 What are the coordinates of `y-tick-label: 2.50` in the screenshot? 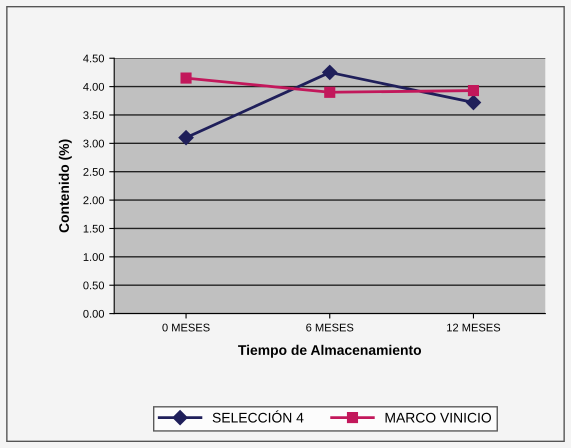 It's located at (93, 172).